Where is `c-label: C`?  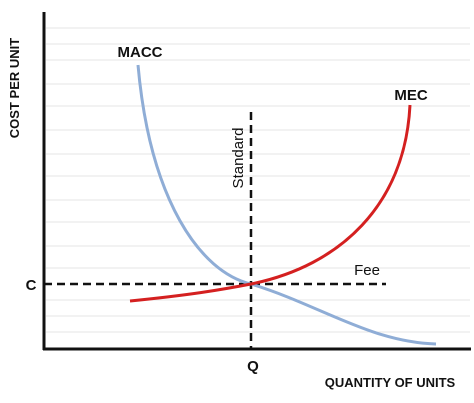
c-label: C is located at coordinates (31, 285).